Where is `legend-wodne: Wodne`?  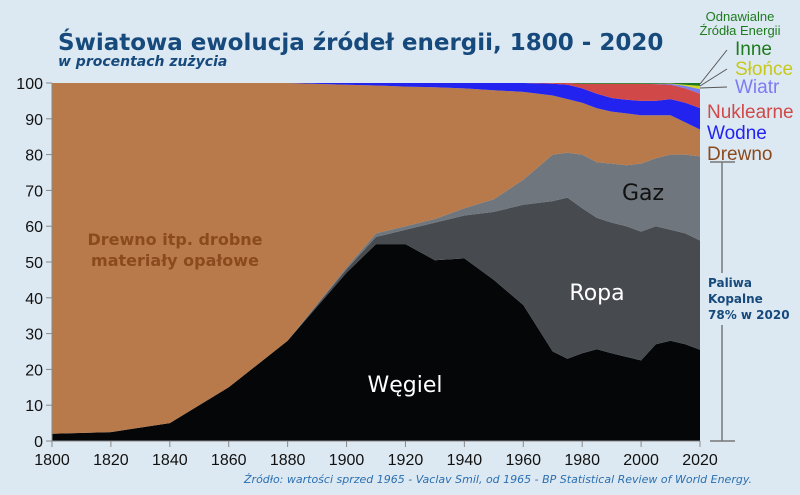
legend-wodne: Wodne is located at coordinates (737, 133).